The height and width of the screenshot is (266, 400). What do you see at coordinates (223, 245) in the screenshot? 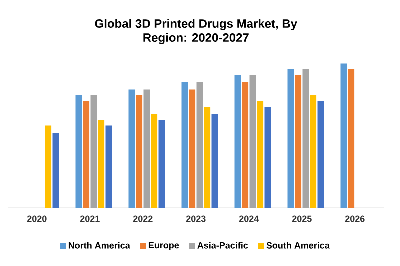
I see `legend-label: Asia-Pacific` at bounding box center [223, 245].